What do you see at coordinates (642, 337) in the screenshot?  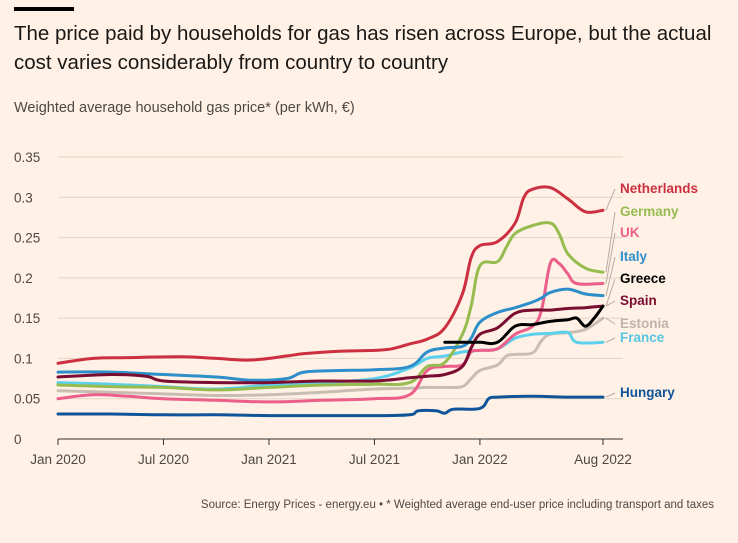 I see `legend-label-france: France` at bounding box center [642, 337].